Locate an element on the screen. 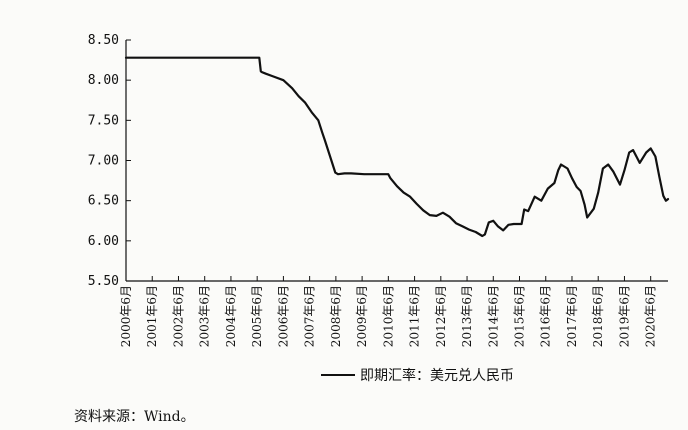 This screenshot has height=430, width=688. x-tick-label: 2017年6月 is located at coordinates (572, 316).